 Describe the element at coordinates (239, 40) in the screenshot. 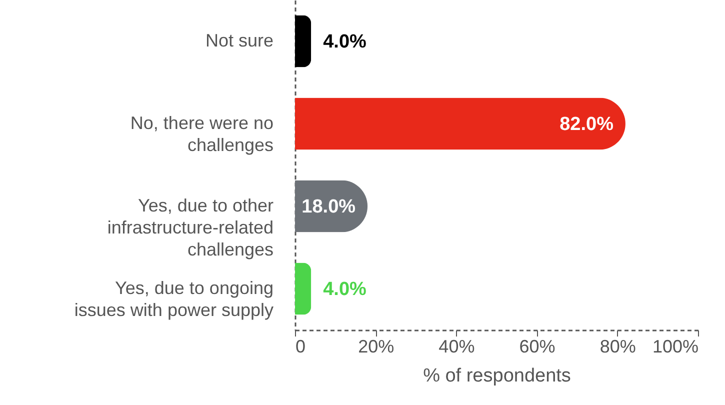

I see `y-tick-label: Not sure` at that location.